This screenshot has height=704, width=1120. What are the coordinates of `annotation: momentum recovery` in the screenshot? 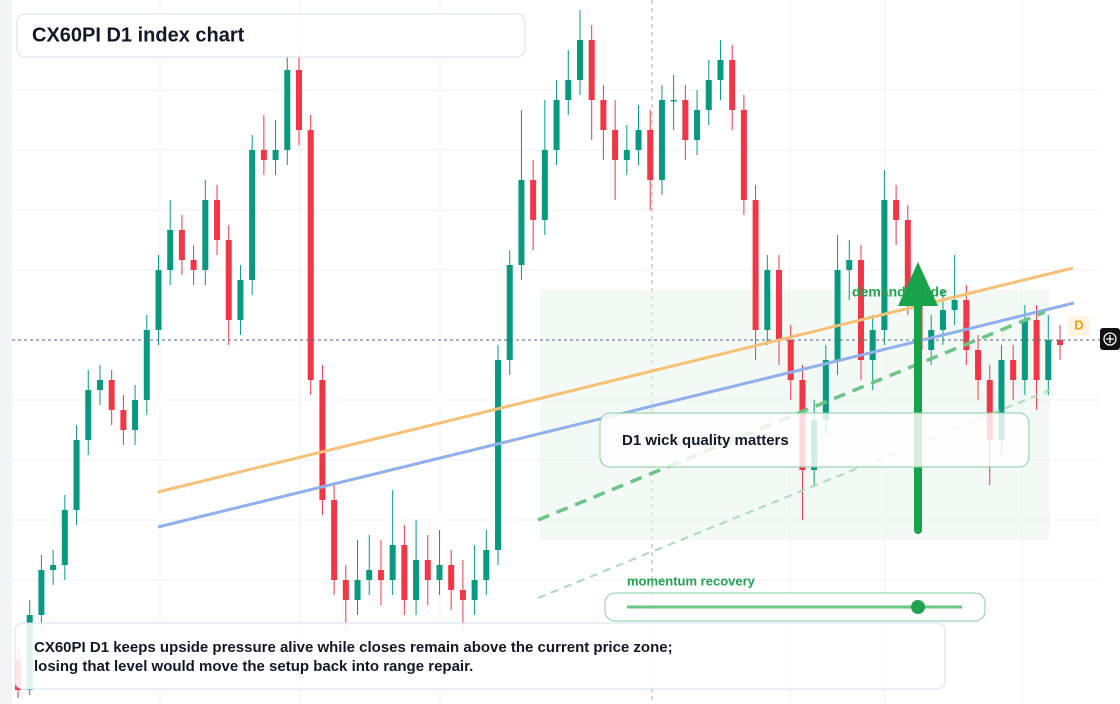 It's located at (691, 580).